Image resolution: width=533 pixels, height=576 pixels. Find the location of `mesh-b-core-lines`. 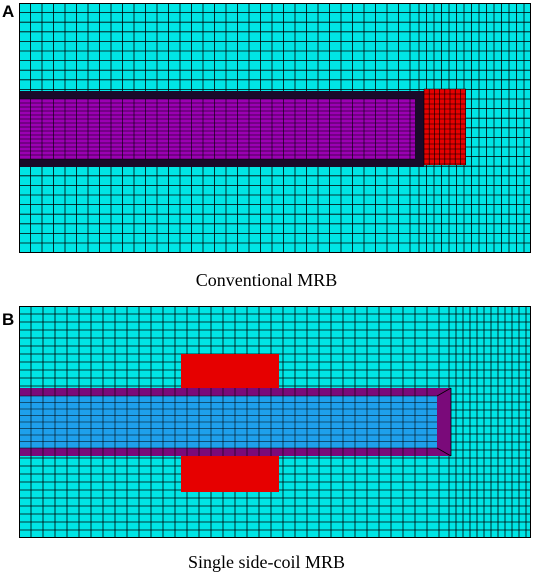

mesh-b-core-lines is located at coordinates (235, 422).